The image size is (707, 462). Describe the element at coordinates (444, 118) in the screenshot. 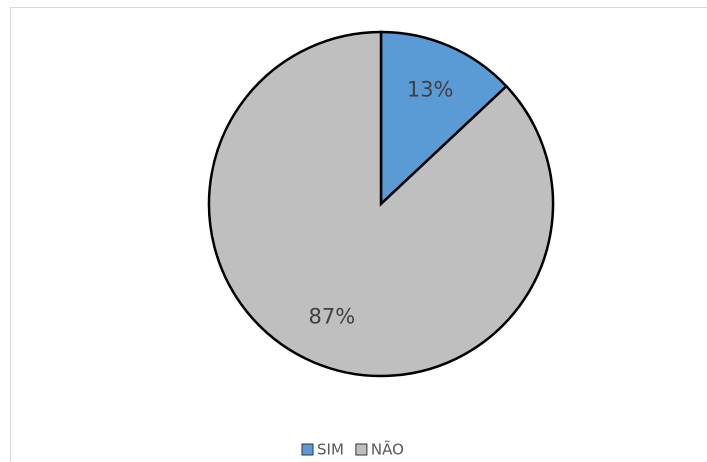

I see `pie-slice` at that location.